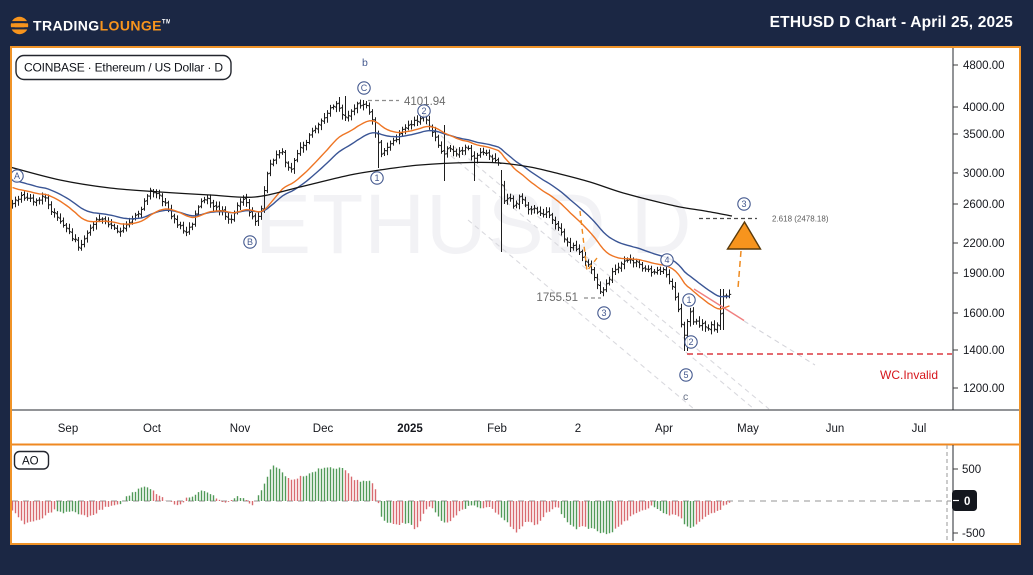  Describe the element at coordinates (984, 274) in the screenshot. I see `svg-text: 1900.00` at that location.